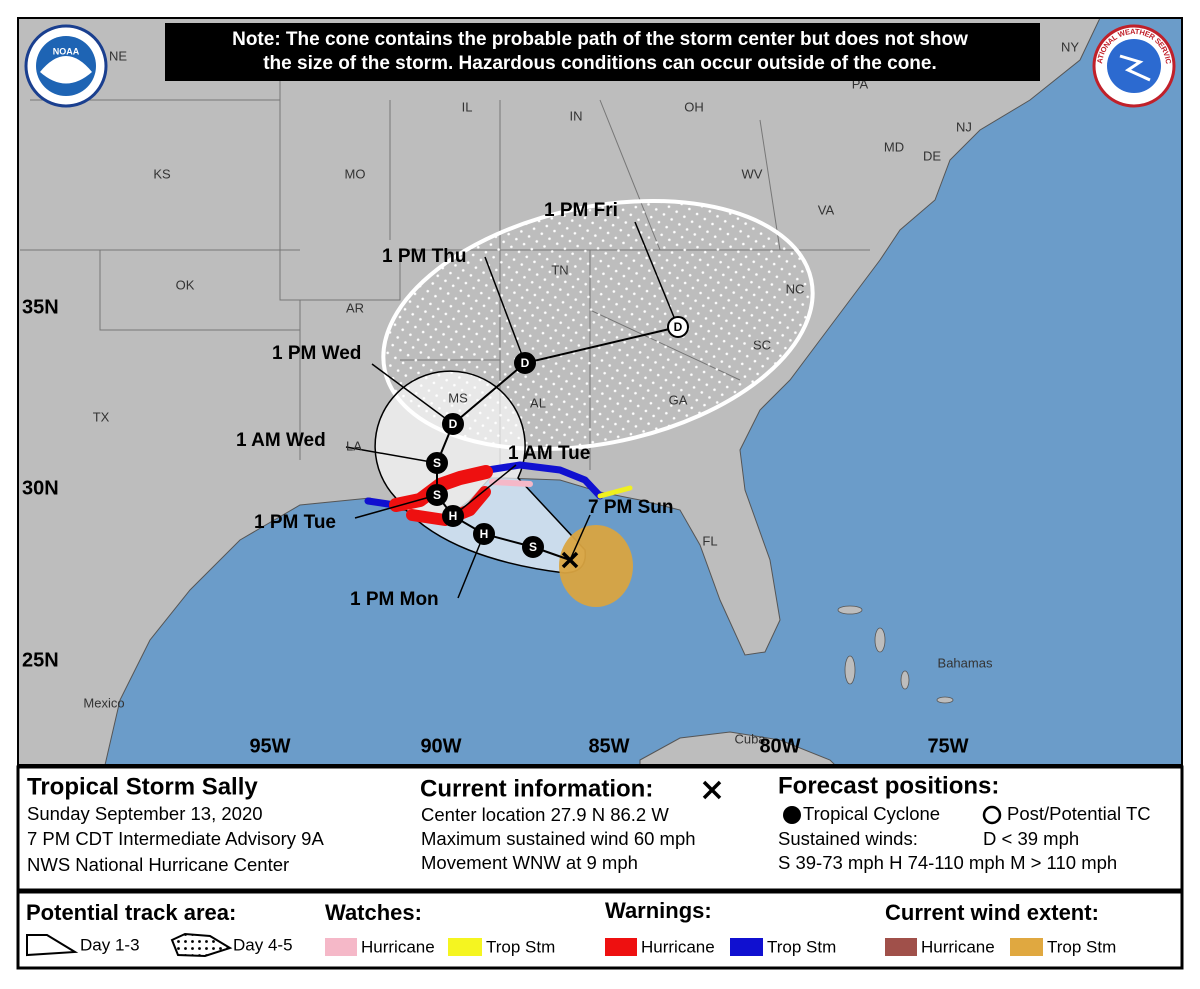  What do you see at coordinates (608, 746) in the screenshot?
I see `longitude-label: 85W` at bounding box center [608, 746].